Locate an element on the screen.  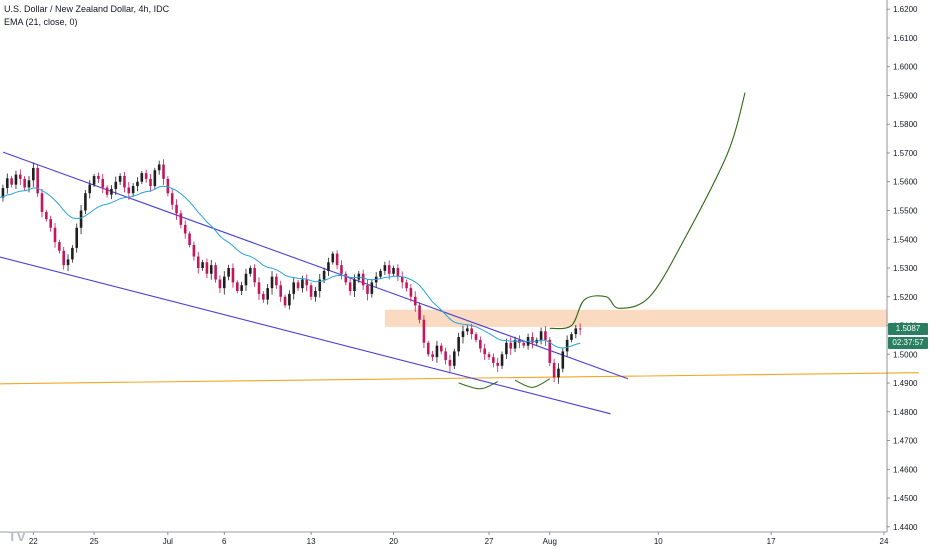
time-tick-label: 24 is located at coordinates (884, 541).